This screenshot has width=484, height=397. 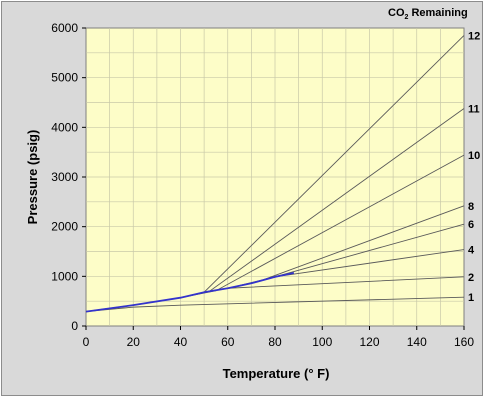 What do you see at coordinates (417, 342) in the screenshot?
I see `x-tick-label: 140` at bounding box center [417, 342].